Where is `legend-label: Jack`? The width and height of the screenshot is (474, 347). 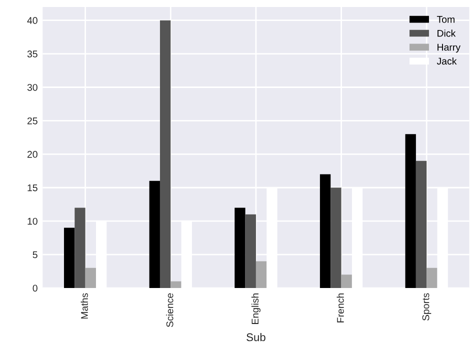 legend-label: Jack is located at coordinates (446, 61).